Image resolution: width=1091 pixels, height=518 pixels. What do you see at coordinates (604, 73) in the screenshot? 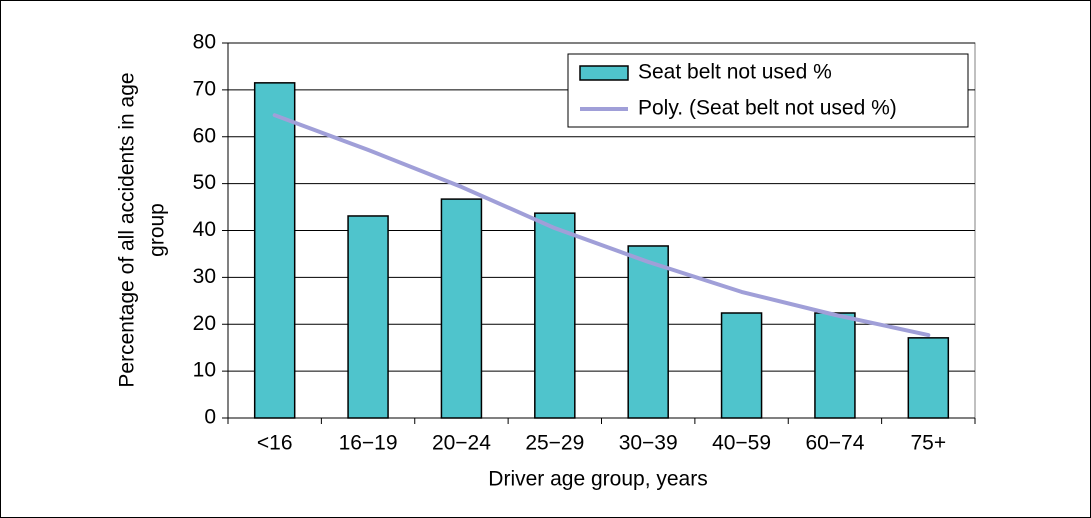
I see `legend-swatch` at bounding box center [604, 73].